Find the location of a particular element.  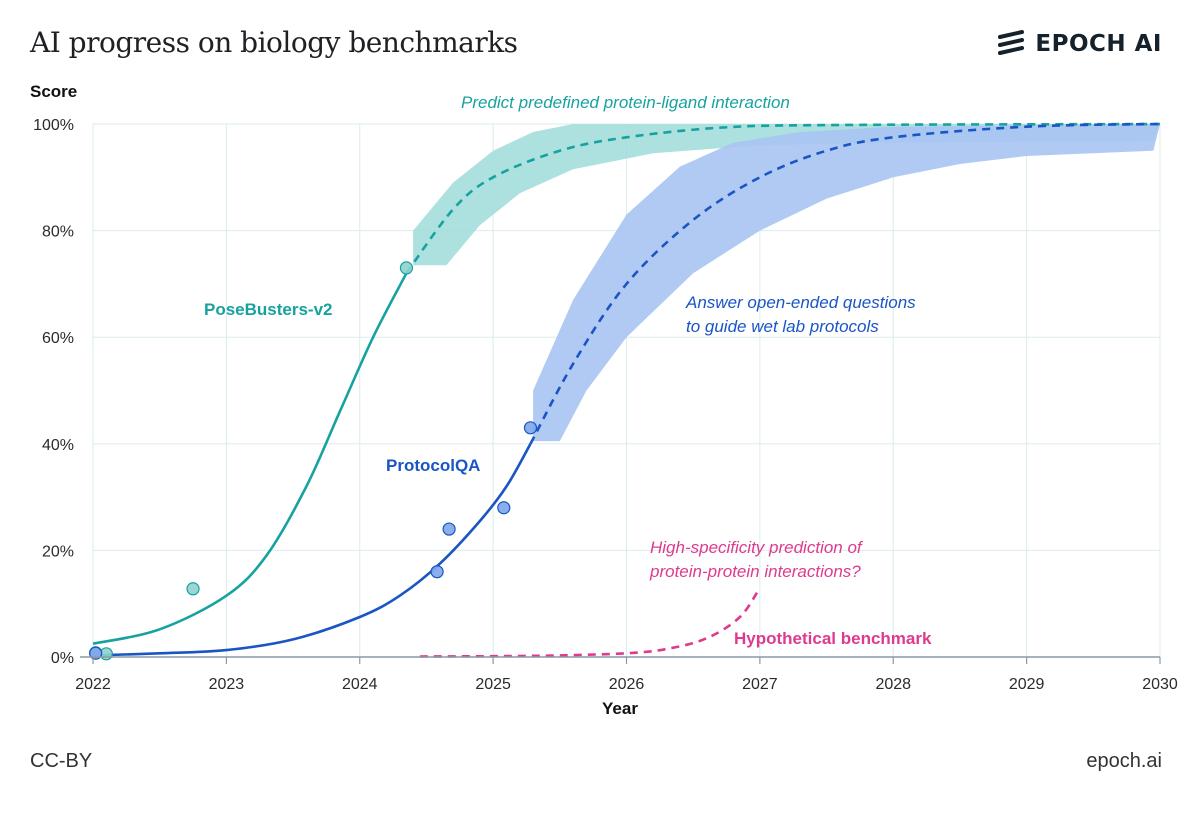

fit-line-posebusters-v2 is located at coordinates (250, 458).